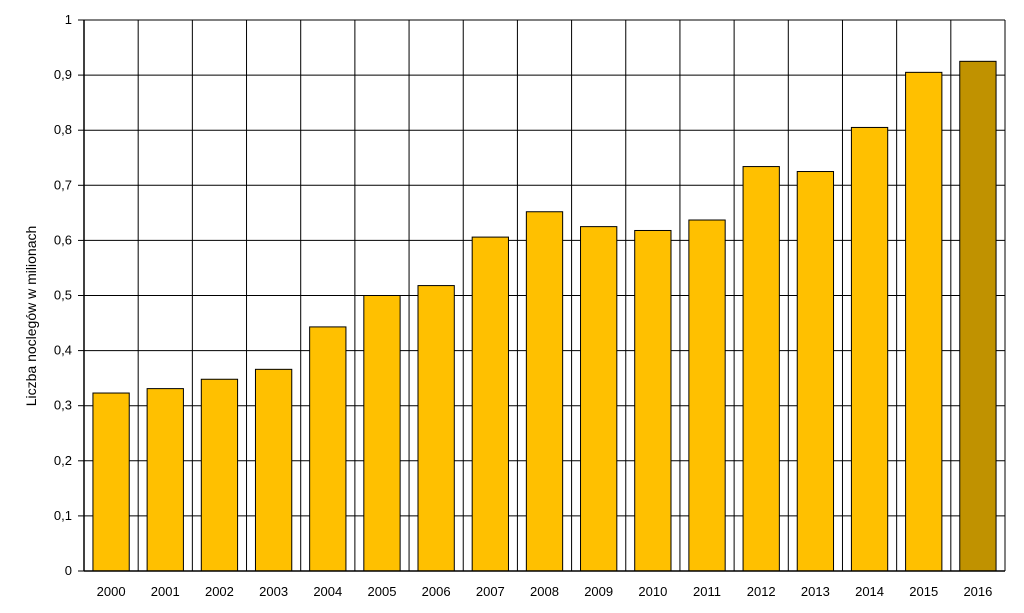 Image resolution: width=1024 pixels, height=613 pixels. What do you see at coordinates (924, 321) in the screenshot?
I see `bar-2015` at bounding box center [924, 321].